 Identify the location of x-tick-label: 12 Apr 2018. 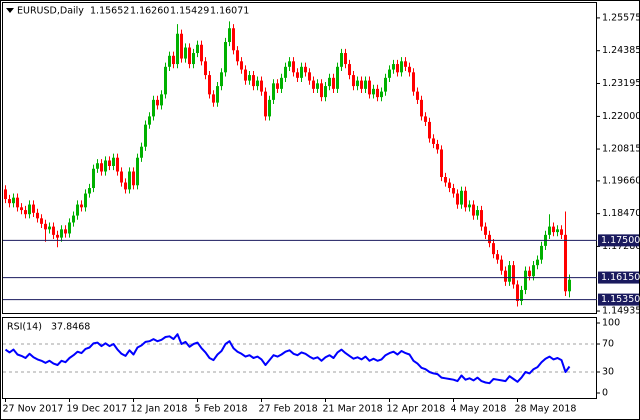
(416, 409).